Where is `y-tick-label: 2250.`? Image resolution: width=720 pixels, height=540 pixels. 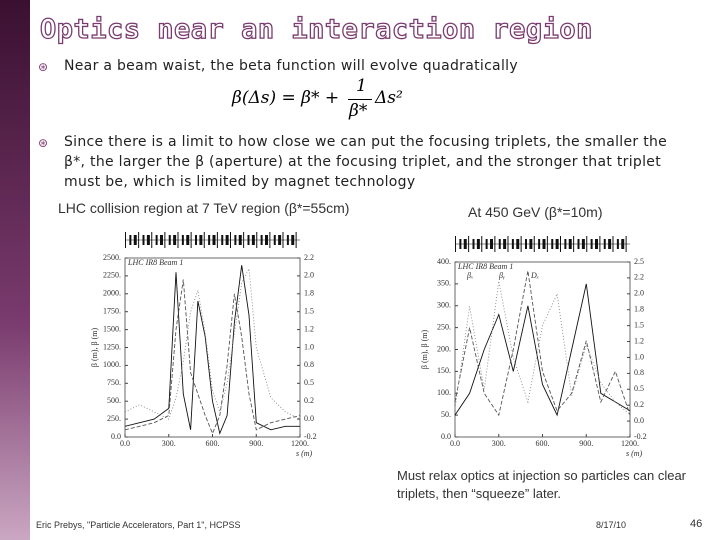 y-tick-label: 2250. is located at coordinates (112, 275).